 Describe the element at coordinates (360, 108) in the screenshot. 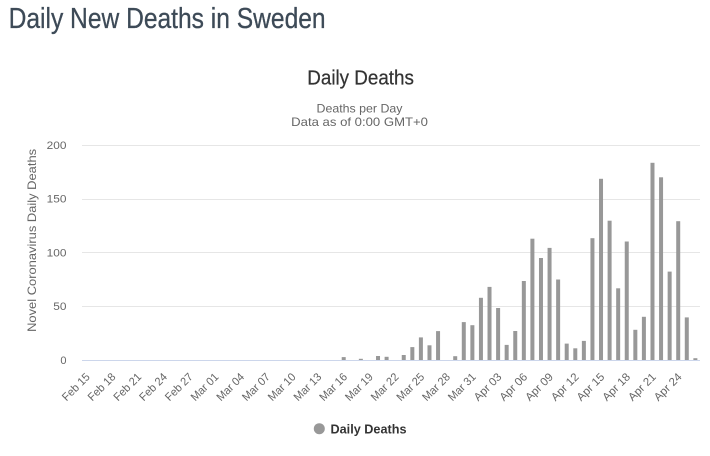

I see `svg-text: Deaths per Day` at that location.